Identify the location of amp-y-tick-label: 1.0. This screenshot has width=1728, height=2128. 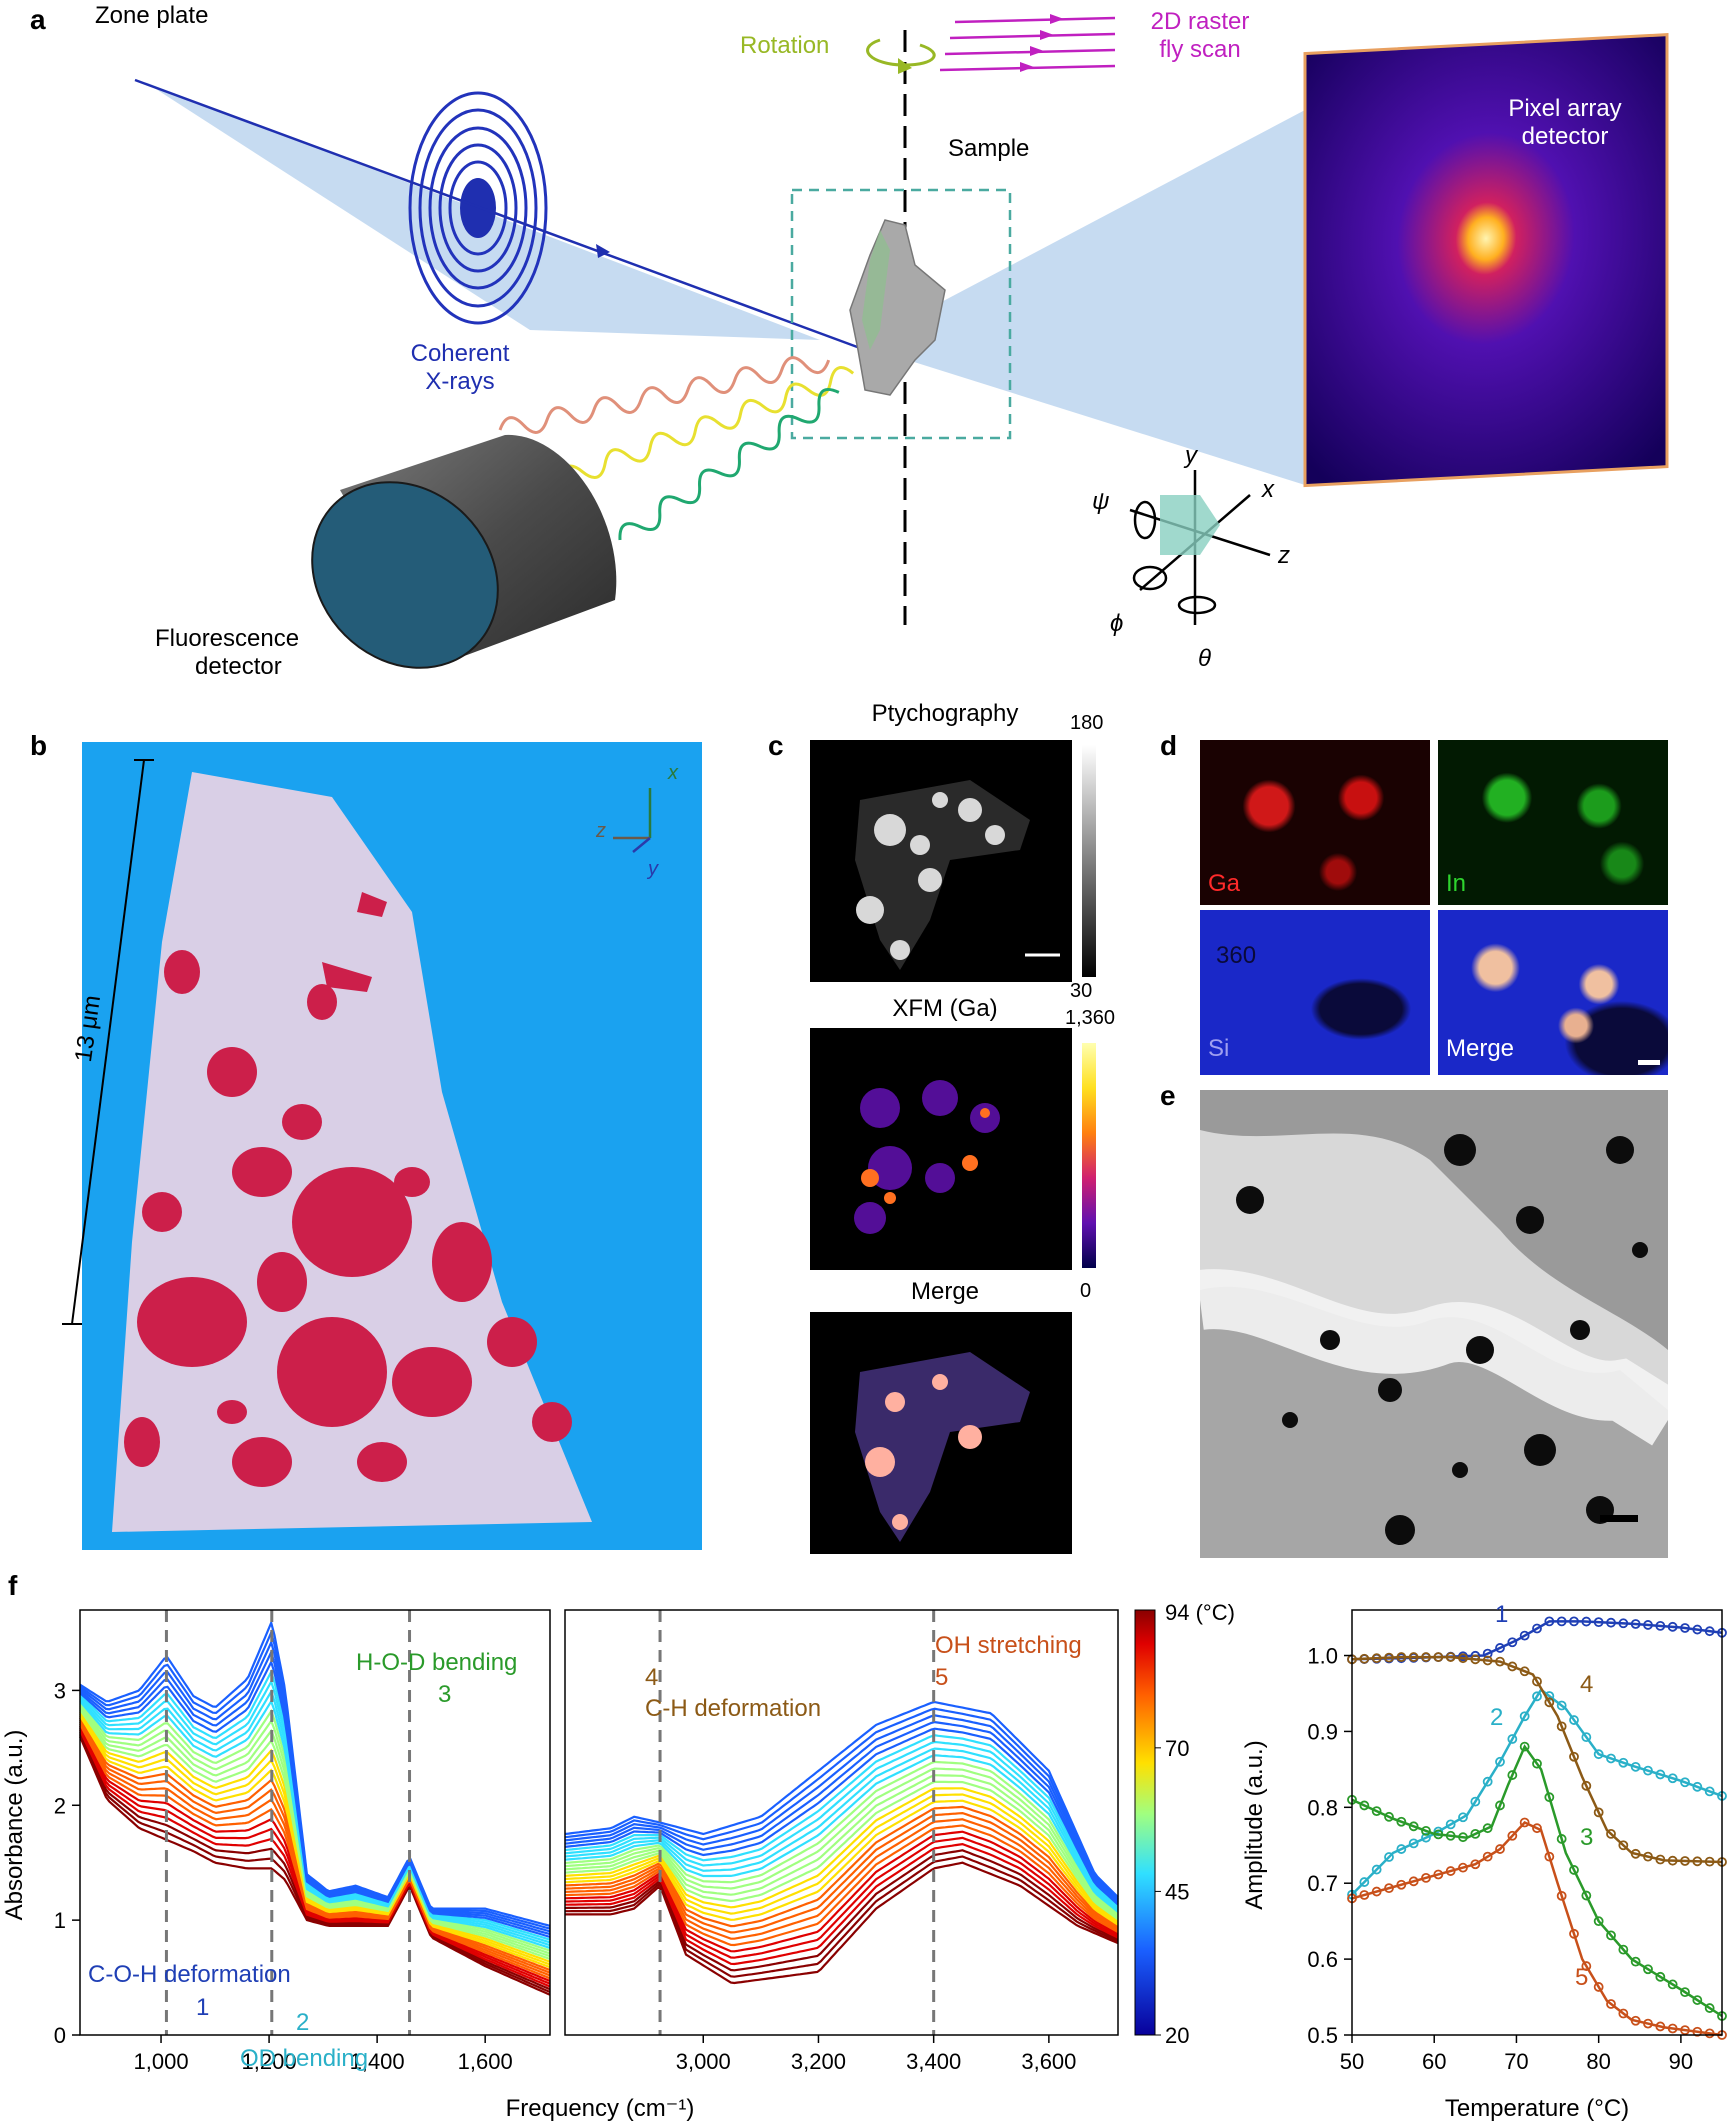
(1322, 1656).